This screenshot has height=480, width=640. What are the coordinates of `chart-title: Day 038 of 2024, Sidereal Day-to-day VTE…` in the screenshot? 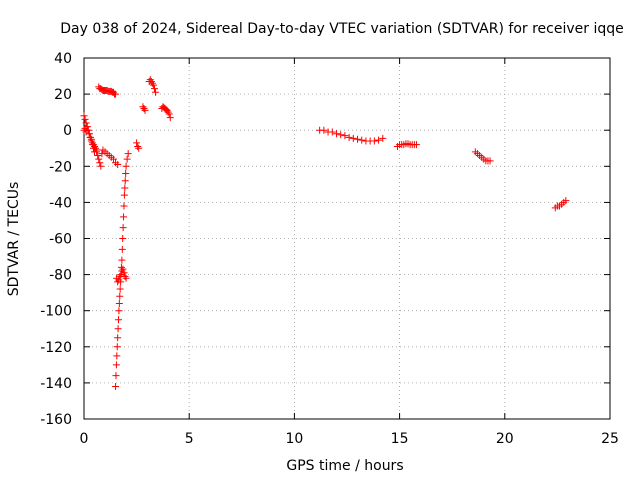 It's located at (342, 29).